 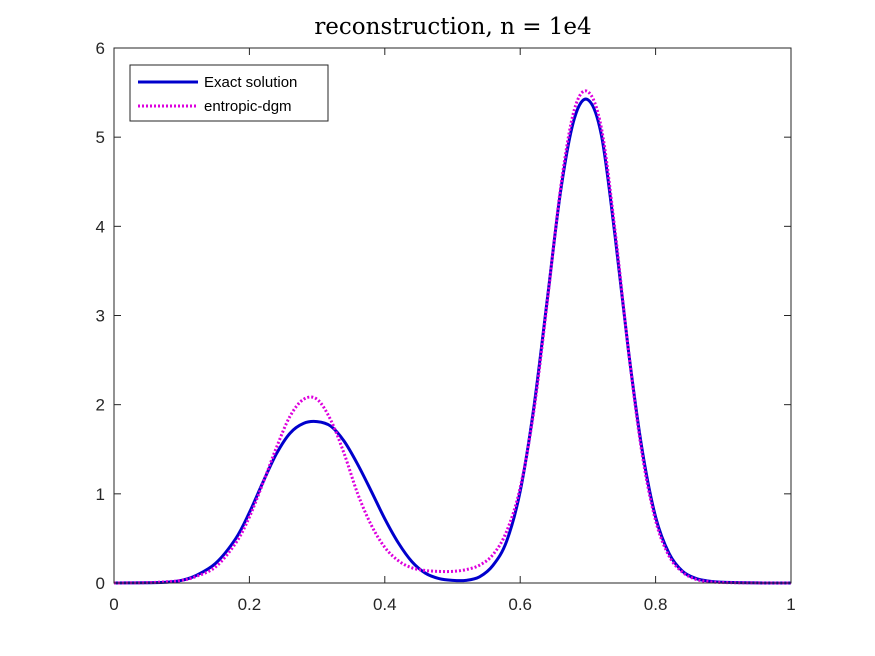 I want to click on y-tick-label: 3, so click(x=100, y=316).